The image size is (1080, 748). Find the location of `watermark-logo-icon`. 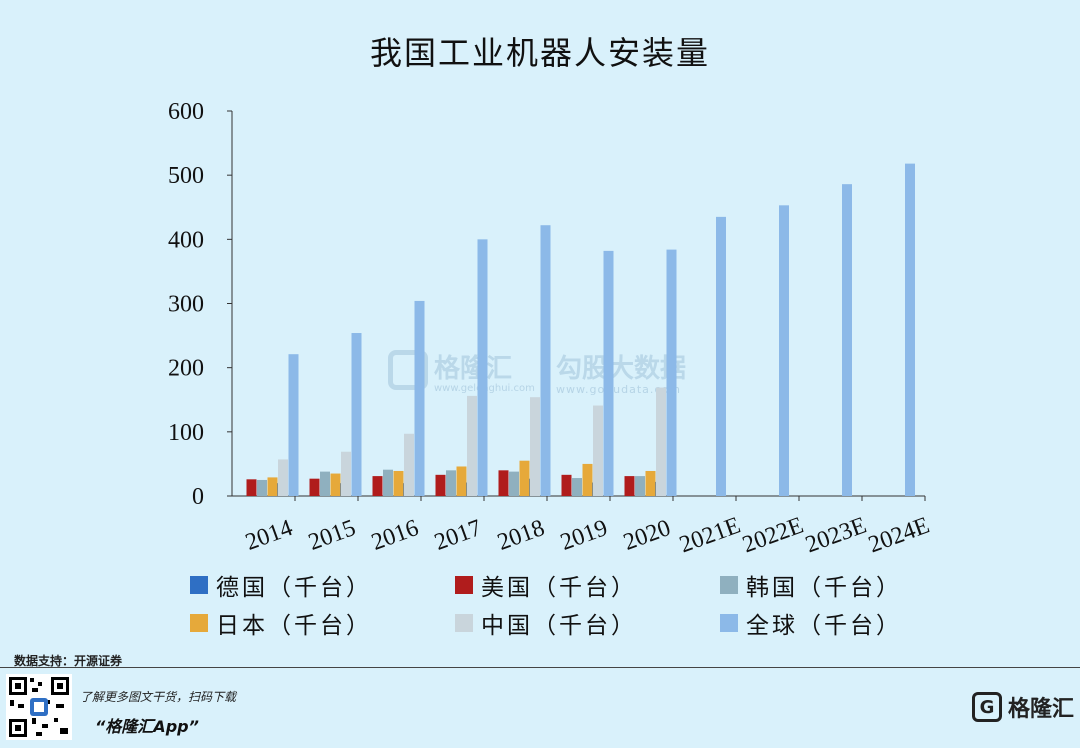

watermark-logo-icon is located at coordinates (408, 370).